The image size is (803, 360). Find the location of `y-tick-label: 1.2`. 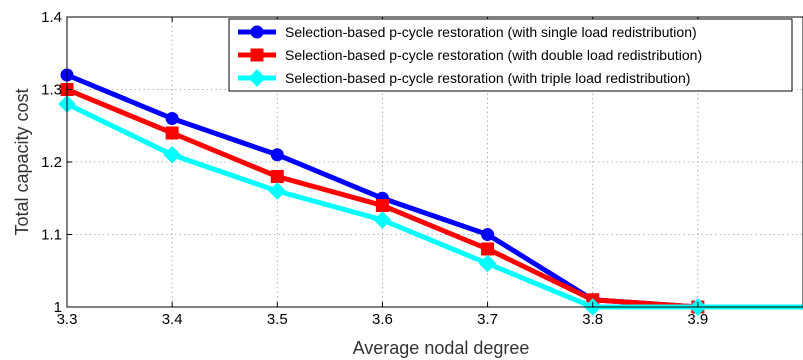

y-tick-label: 1.2 is located at coordinates (51, 162).